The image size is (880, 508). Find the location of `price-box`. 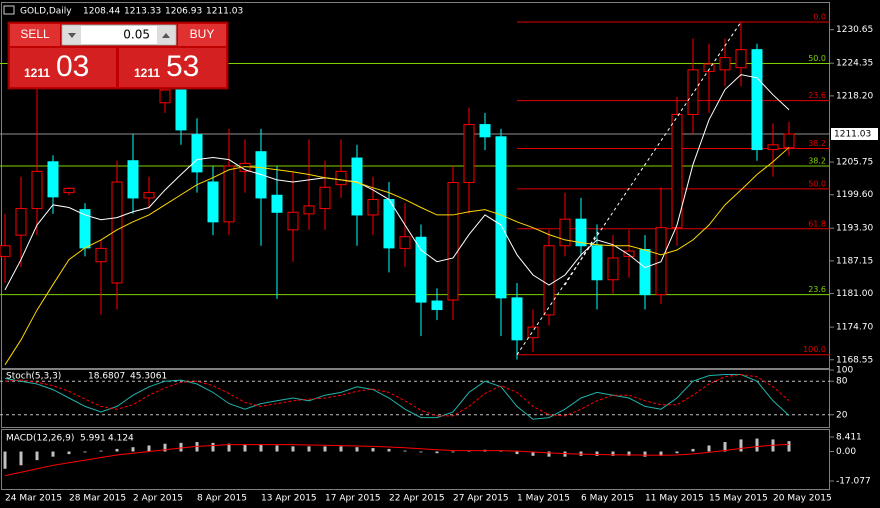

price-box is located at coordinates (854, 133).